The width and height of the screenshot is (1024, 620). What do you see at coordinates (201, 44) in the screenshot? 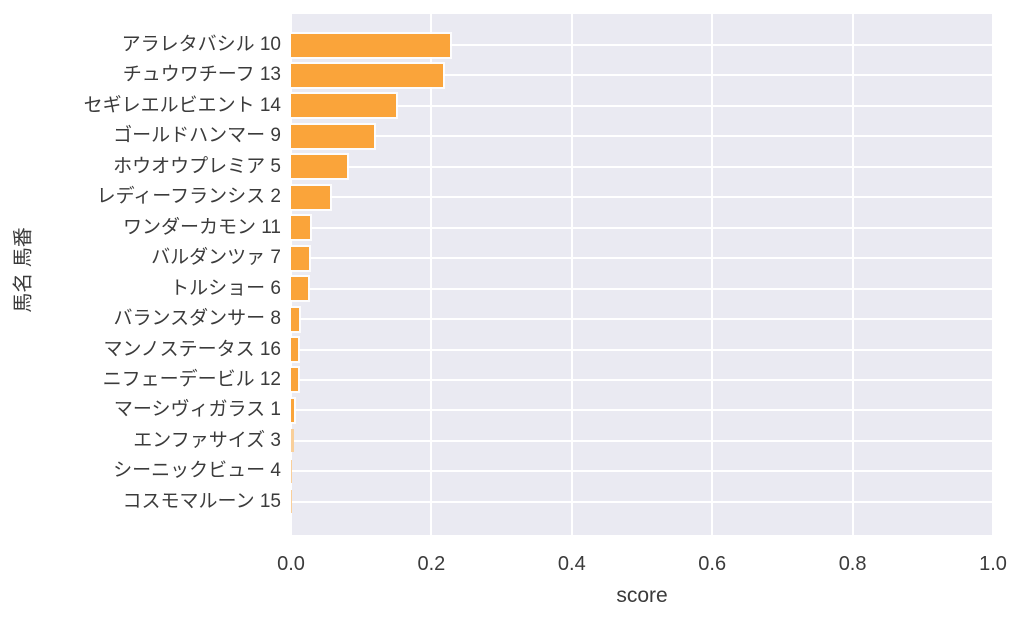
I see `y-tick-label: アラレタバシル 10` at bounding box center [201, 44].